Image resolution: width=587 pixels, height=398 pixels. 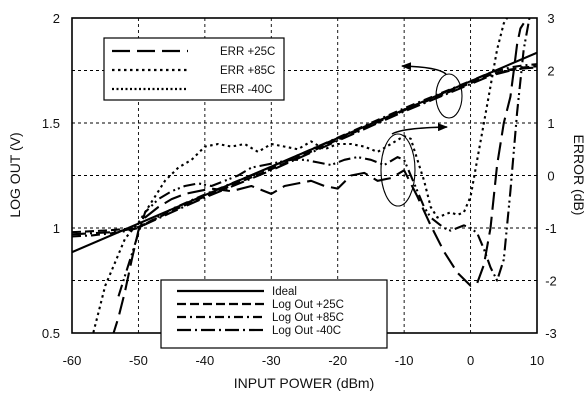 What do you see at coordinates (247, 52) in the screenshot?
I see `legend-error-label-25c: ERR +25C` at bounding box center [247, 52].